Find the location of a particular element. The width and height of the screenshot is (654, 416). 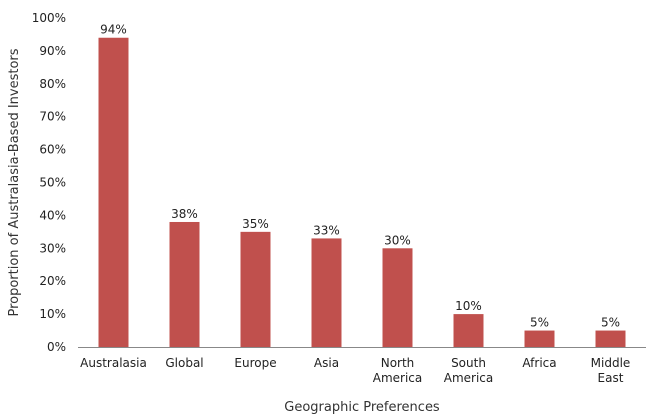

x-tick-label: South America is located at coordinates (469, 370).